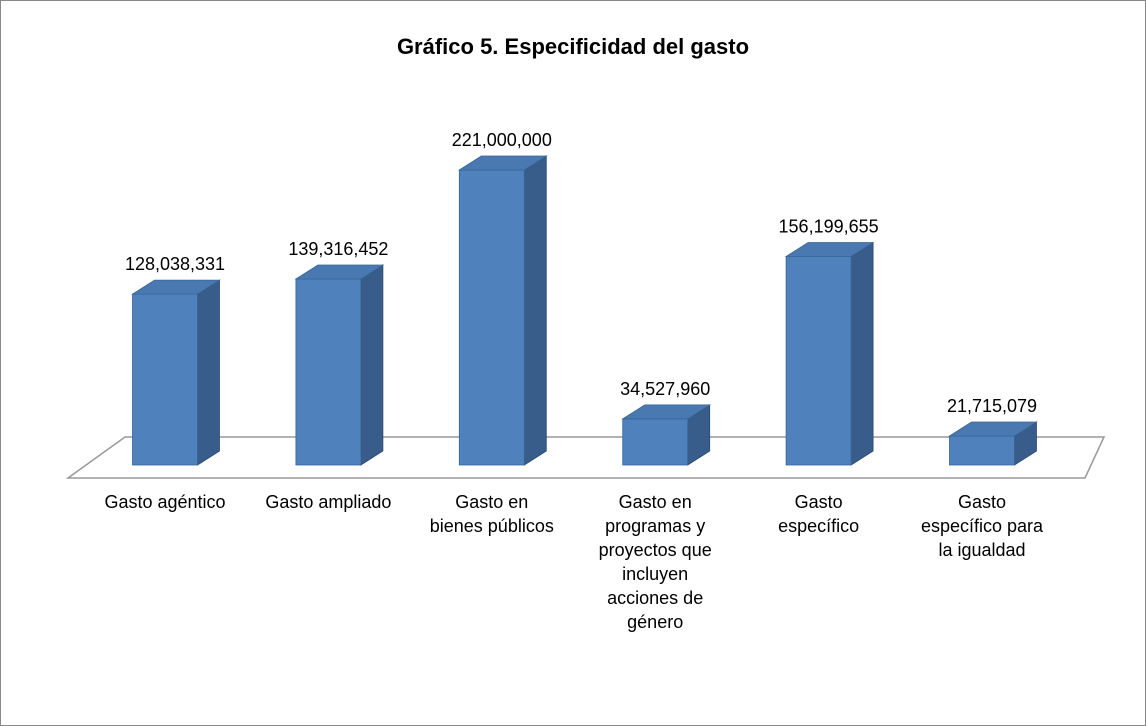 This screenshot has width=1146, height=726. What do you see at coordinates (665, 389) in the screenshot?
I see `value-label: 34,527,960` at bounding box center [665, 389].